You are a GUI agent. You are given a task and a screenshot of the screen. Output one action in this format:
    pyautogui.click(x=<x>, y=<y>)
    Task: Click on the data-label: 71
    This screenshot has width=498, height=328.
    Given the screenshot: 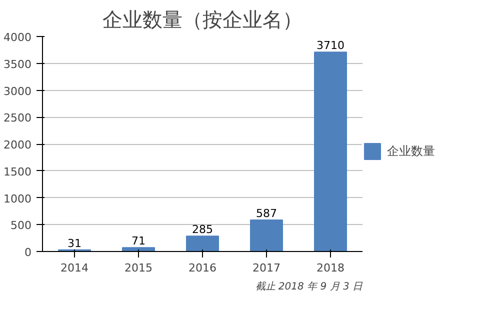 What is the action you would take?
    pyautogui.click(x=139, y=241)
    